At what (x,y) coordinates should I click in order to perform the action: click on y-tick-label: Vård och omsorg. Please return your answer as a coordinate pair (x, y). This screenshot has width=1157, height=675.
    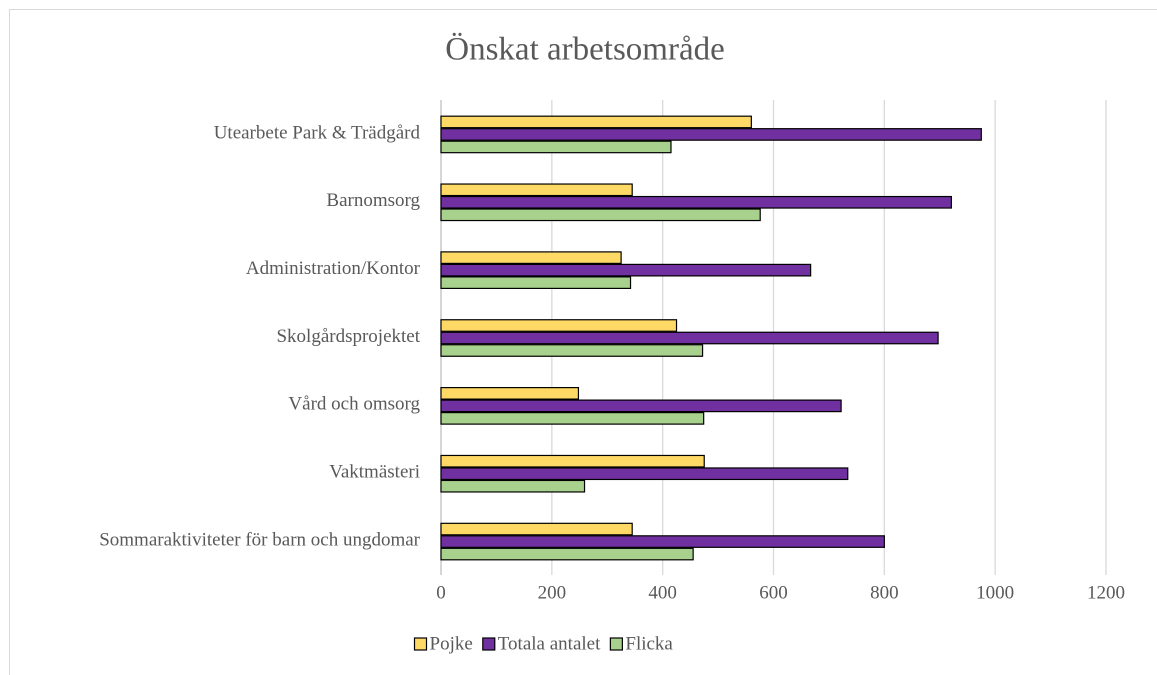
    Looking at the image, I should click on (354, 404).